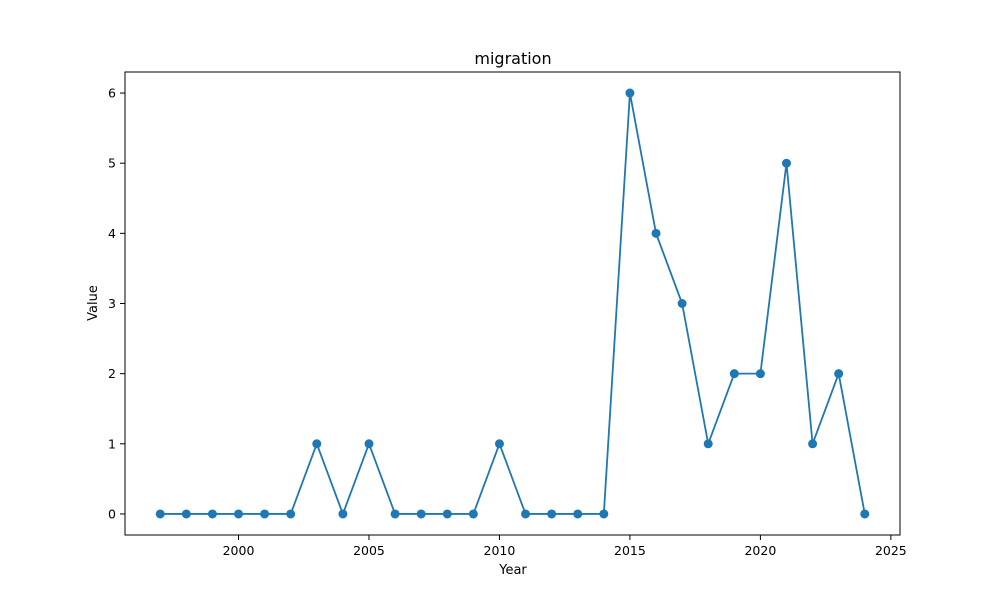  What do you see at coordinates (112, 93) in the screenshot?
I see `y-tick-label: 6` at bounding box center [112, 93].